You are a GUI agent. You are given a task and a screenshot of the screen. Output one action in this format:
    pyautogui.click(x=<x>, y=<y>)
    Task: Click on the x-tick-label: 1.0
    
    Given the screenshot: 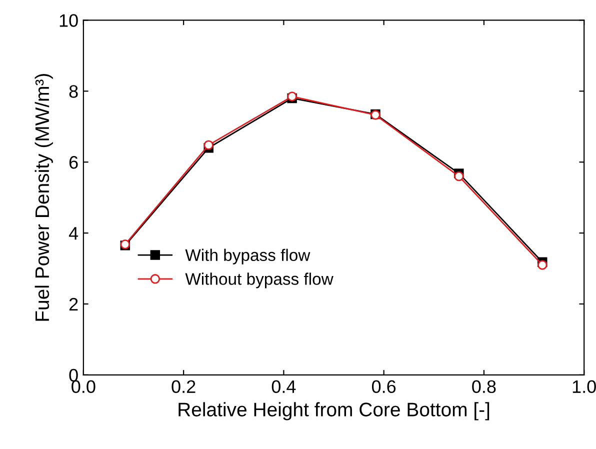 What is the action you would take?
    pyautogui.click(x=584, y=387)
    